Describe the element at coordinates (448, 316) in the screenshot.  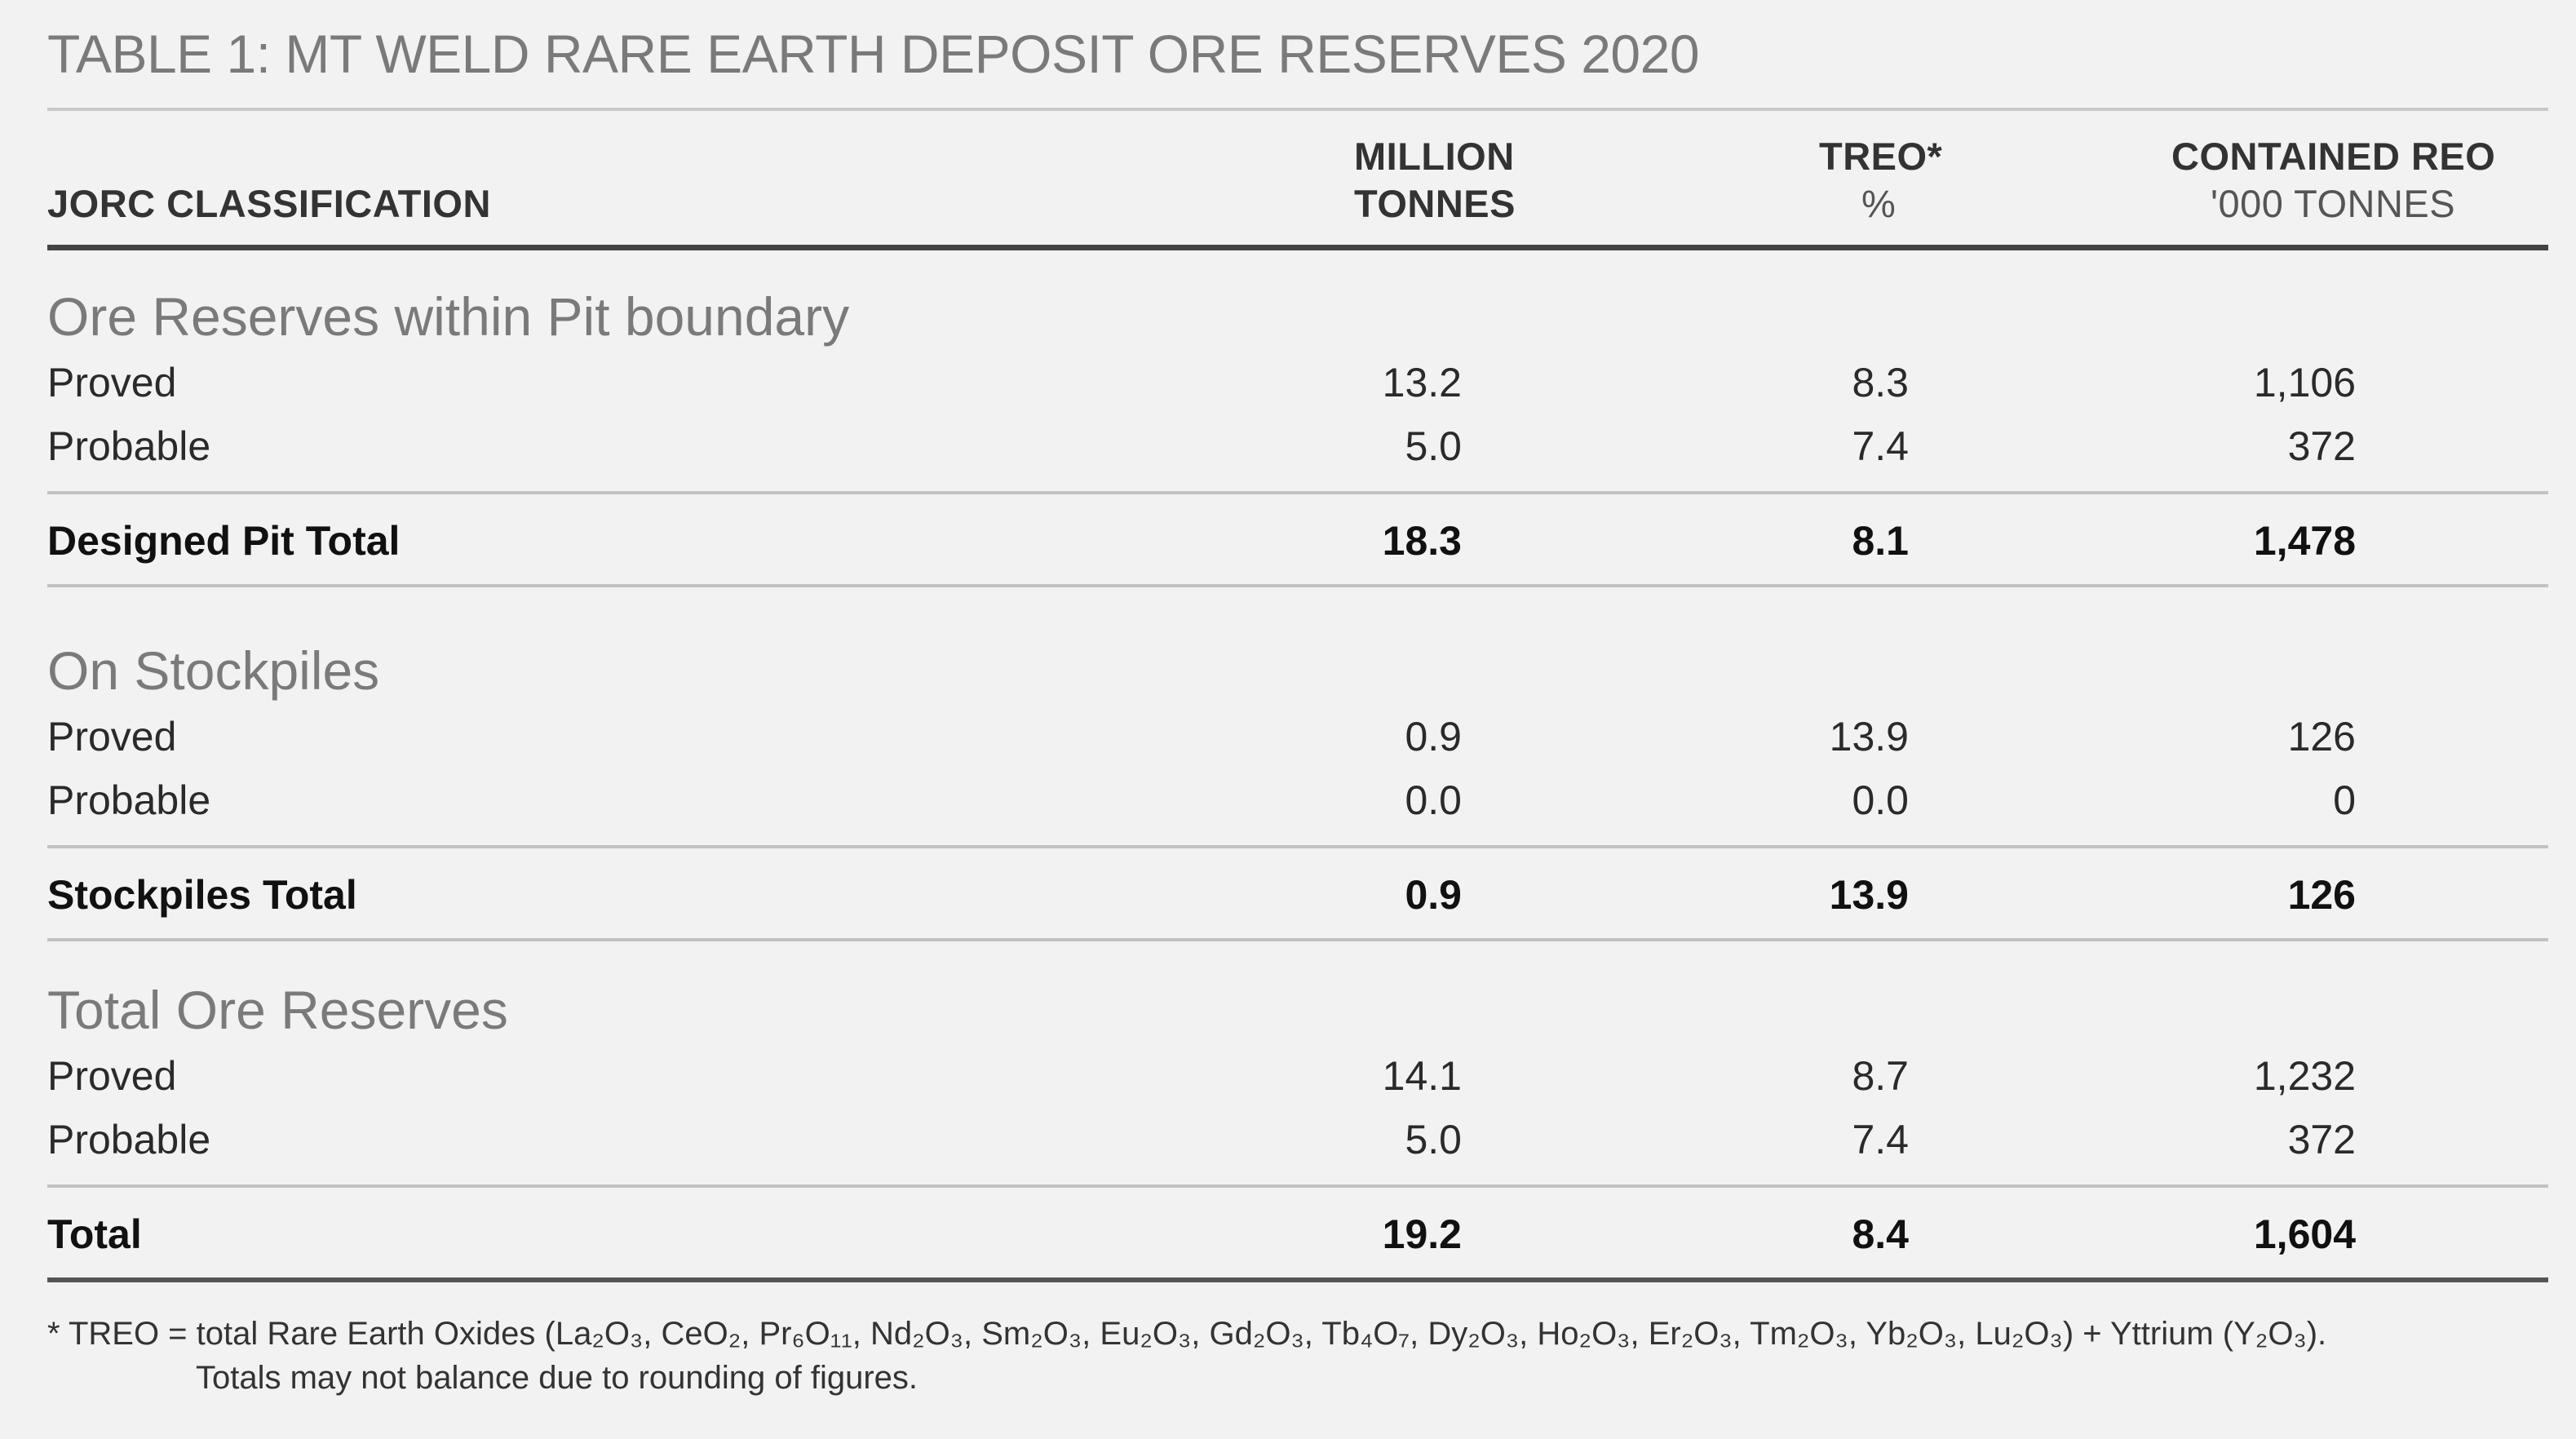
I see `section-title-pit: Ore Reserves within Pit boundary` at that location.